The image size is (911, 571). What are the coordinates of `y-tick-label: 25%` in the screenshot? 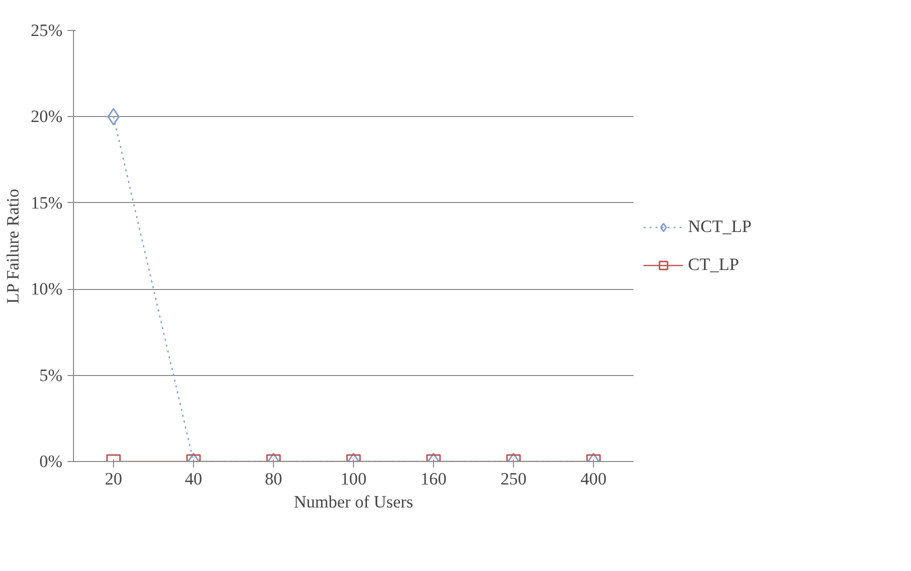 It's located at (46, 30).